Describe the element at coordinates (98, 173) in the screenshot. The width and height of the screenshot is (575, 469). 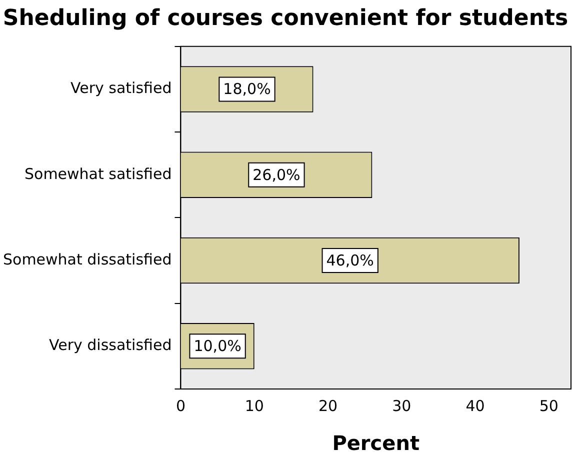
I see `y-tick-label: Somewhat satisfied` at that location.